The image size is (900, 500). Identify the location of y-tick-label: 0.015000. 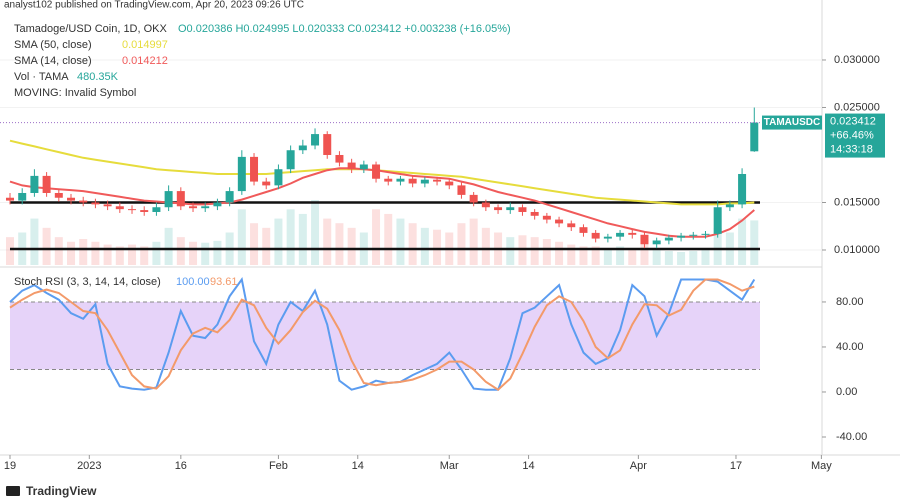
(857, 202).